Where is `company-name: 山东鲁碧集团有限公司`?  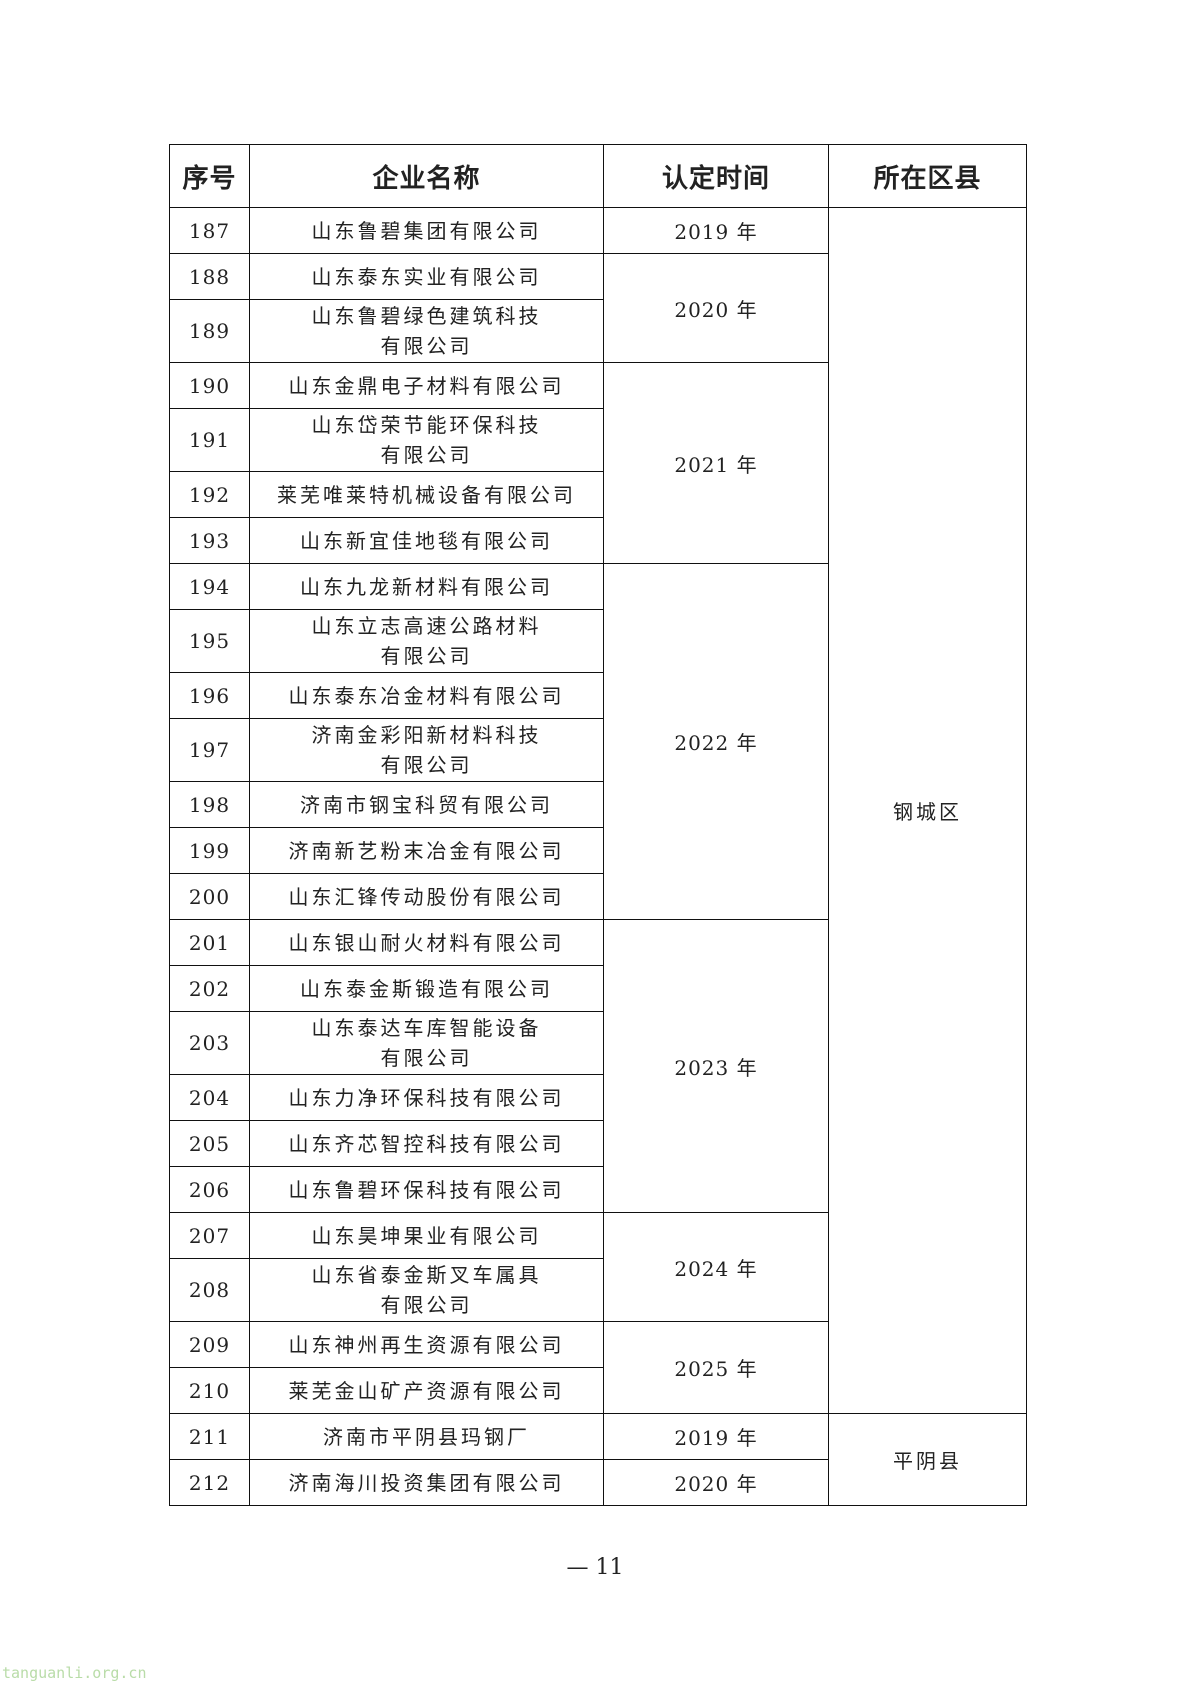 company-name: 山东鲁碧集团有限公司 is located at coordinates (426, 230).